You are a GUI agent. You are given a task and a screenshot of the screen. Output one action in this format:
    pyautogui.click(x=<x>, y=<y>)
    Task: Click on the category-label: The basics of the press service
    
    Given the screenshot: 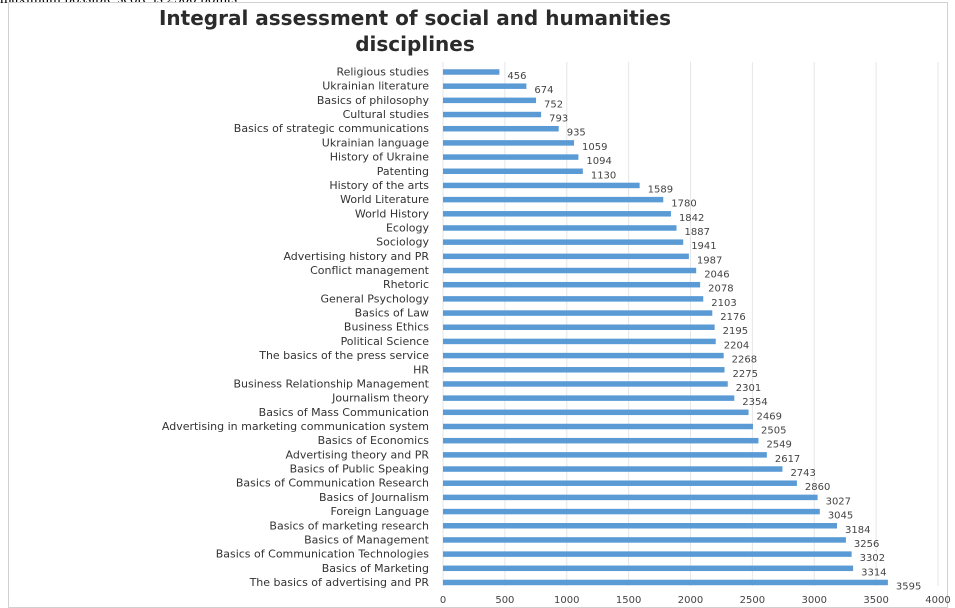 What is the action you would take?
    pyautogui.click(x=343, y=355)
    